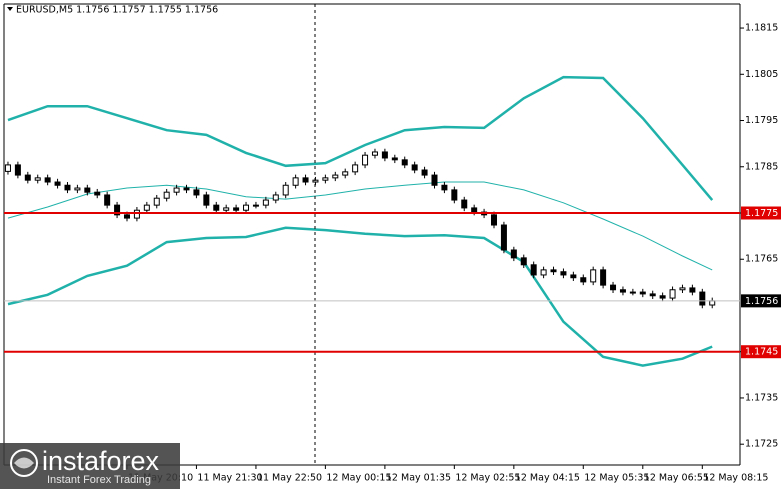  I want to click on x-tick-label: 12 May 04:15, so click(547, 478).